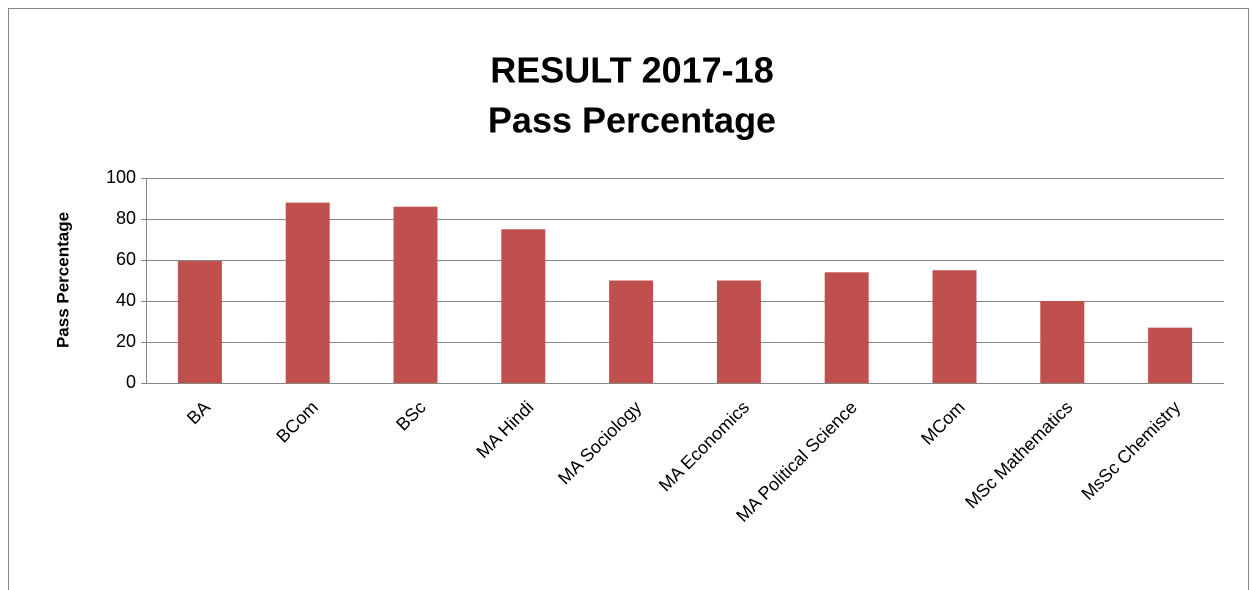  Describe the element at coordinates (297, 422) in the screenshot. I see `x-tick-label: BCom` at that location.